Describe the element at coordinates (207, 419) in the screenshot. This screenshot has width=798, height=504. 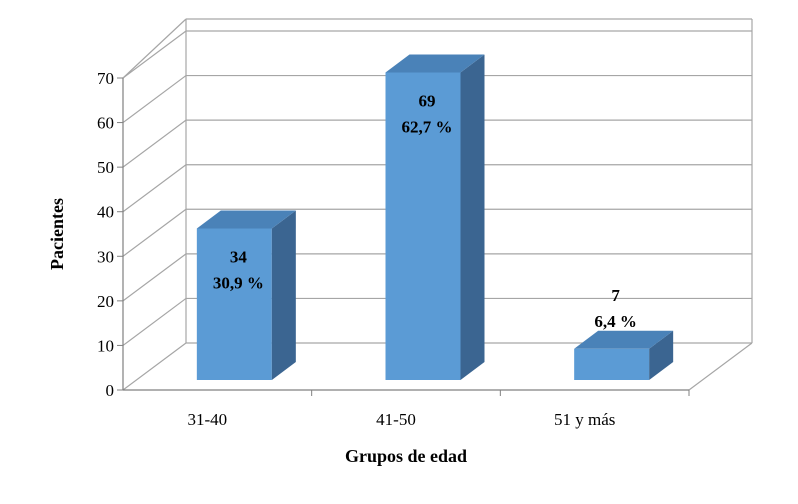
I see `x-tick-label-1: 31-40` at that location.